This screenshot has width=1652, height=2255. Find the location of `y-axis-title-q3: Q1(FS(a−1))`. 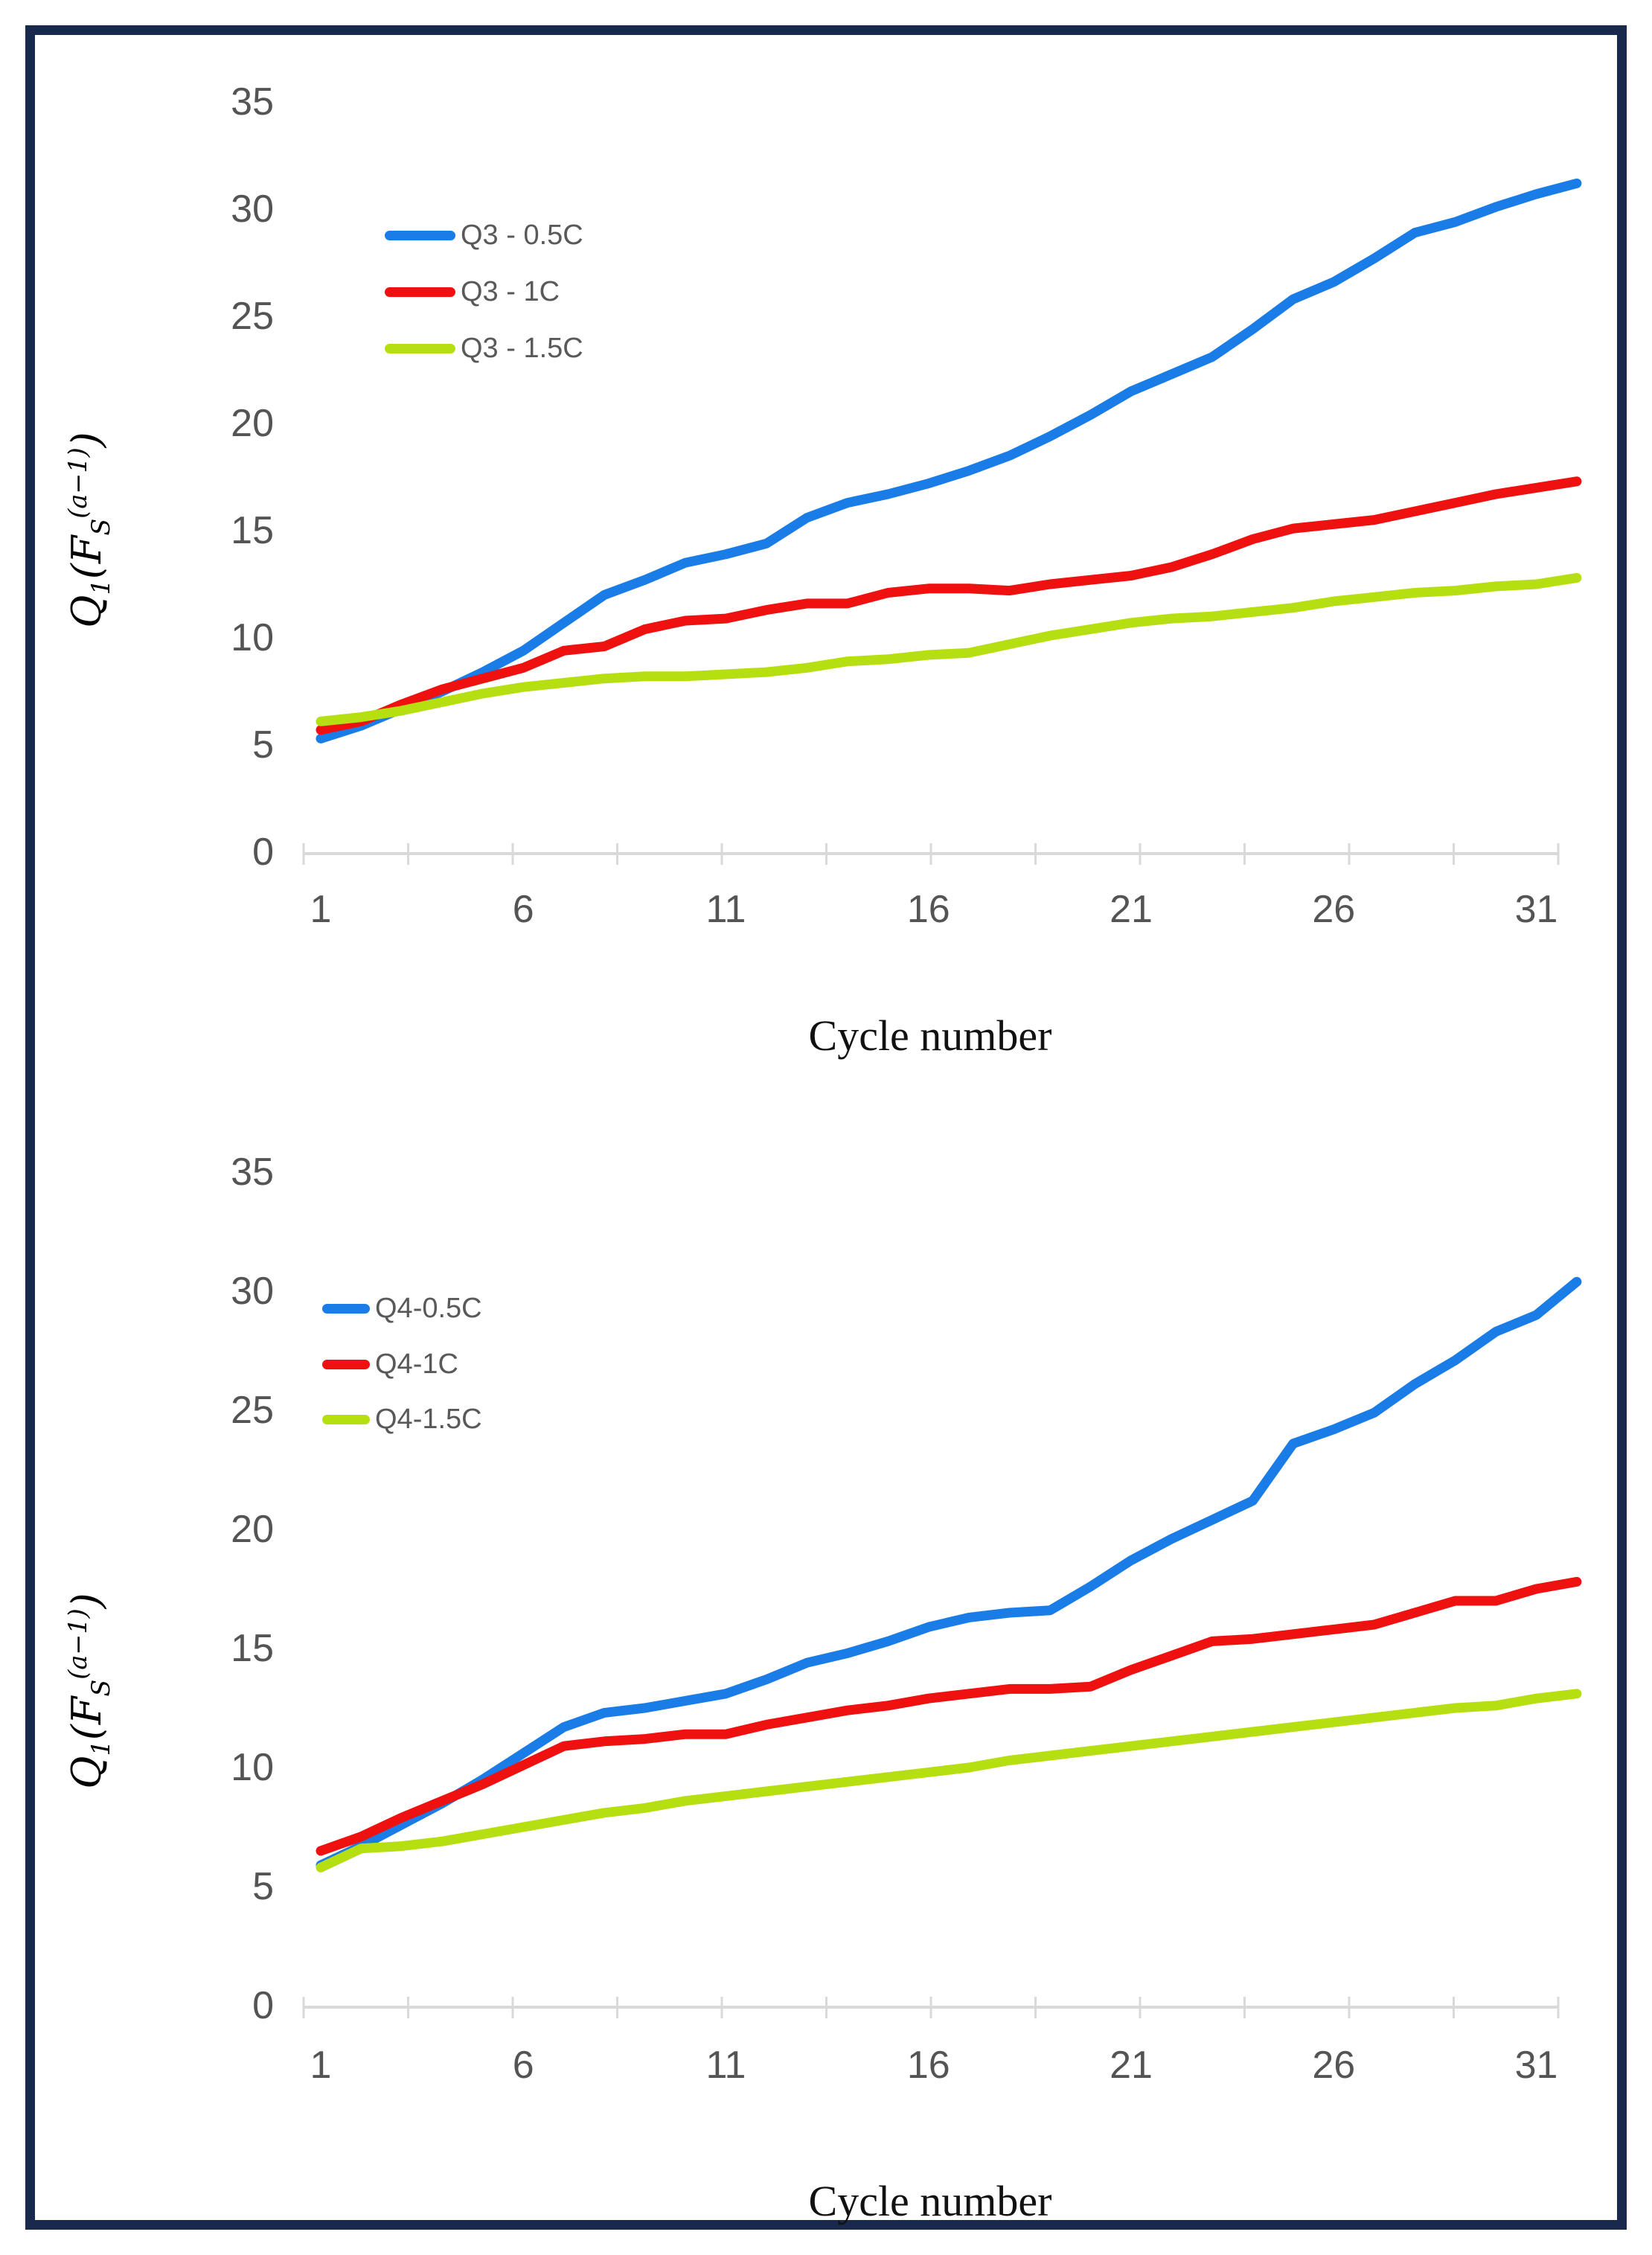

y-axis-title-q3: Q1(FS(a−1)) is located at coordinates (89, 530).